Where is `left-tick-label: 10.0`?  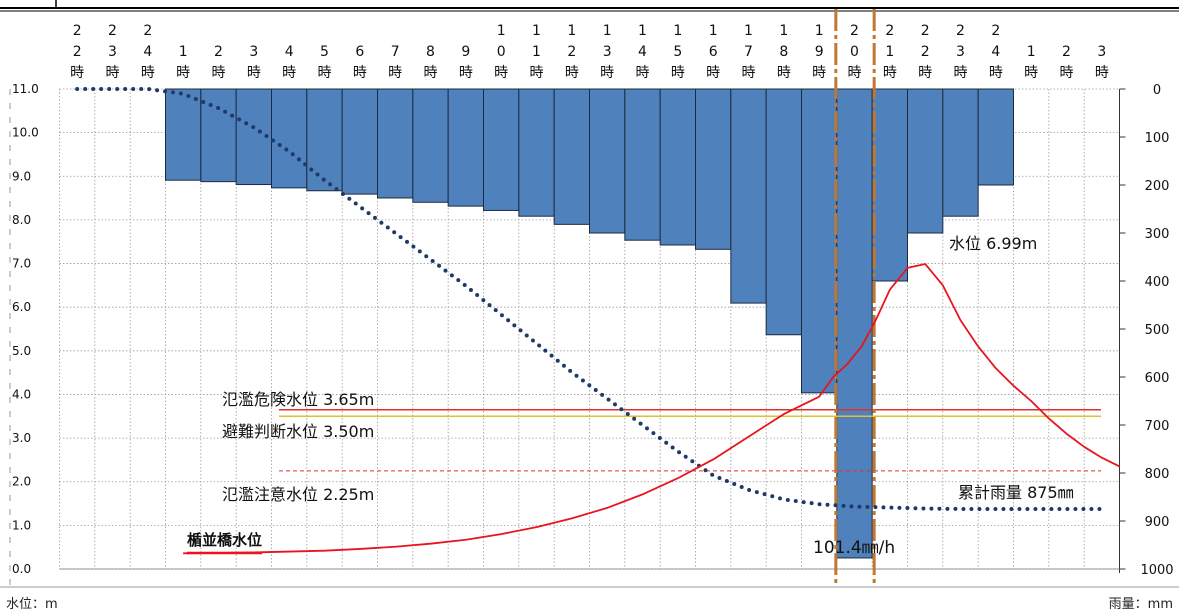 left-tick-label: 10.0 is located at coordinates (25, 133).